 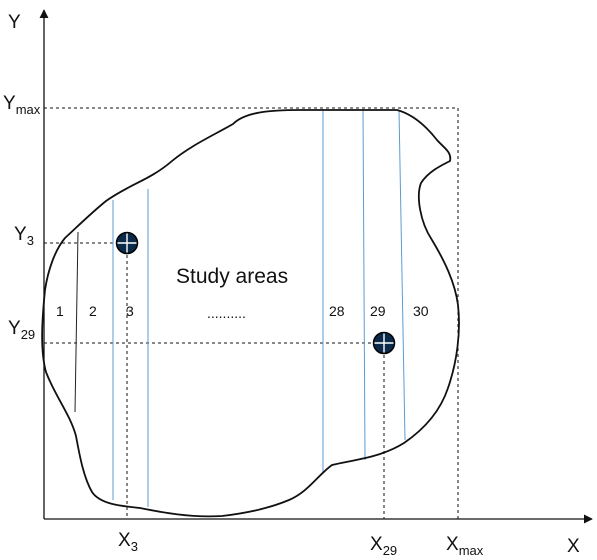 I want to click on strip-label-28: 28, so click(x=337, y=311).